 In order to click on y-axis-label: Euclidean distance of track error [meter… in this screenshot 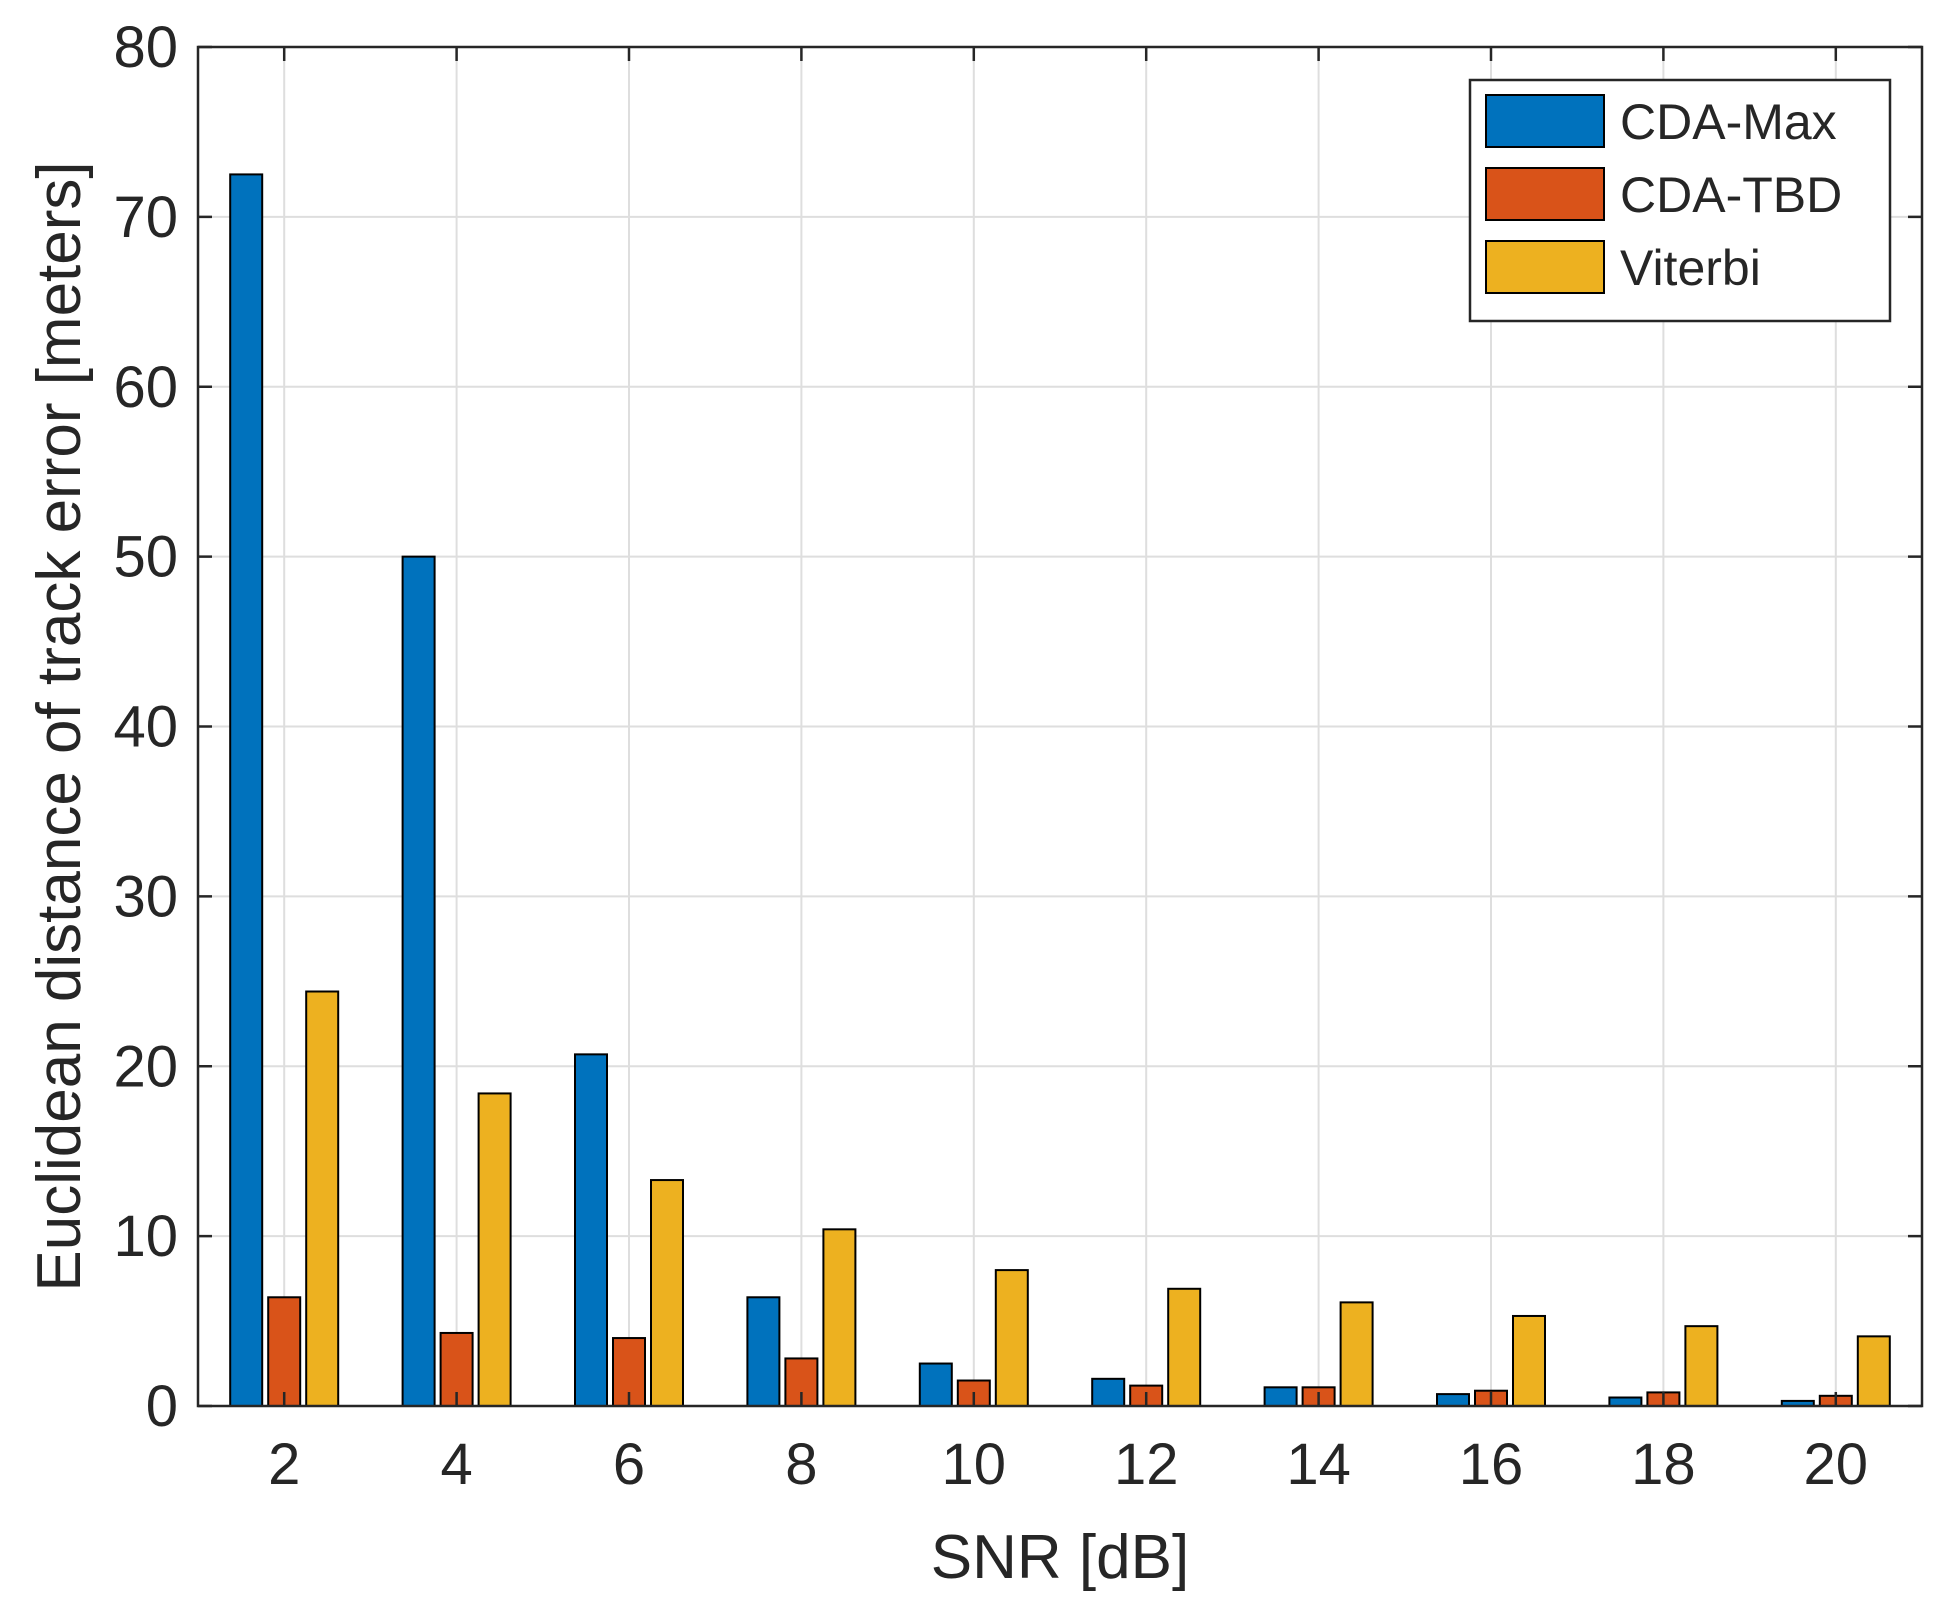, I will do `click(59, 726)`.